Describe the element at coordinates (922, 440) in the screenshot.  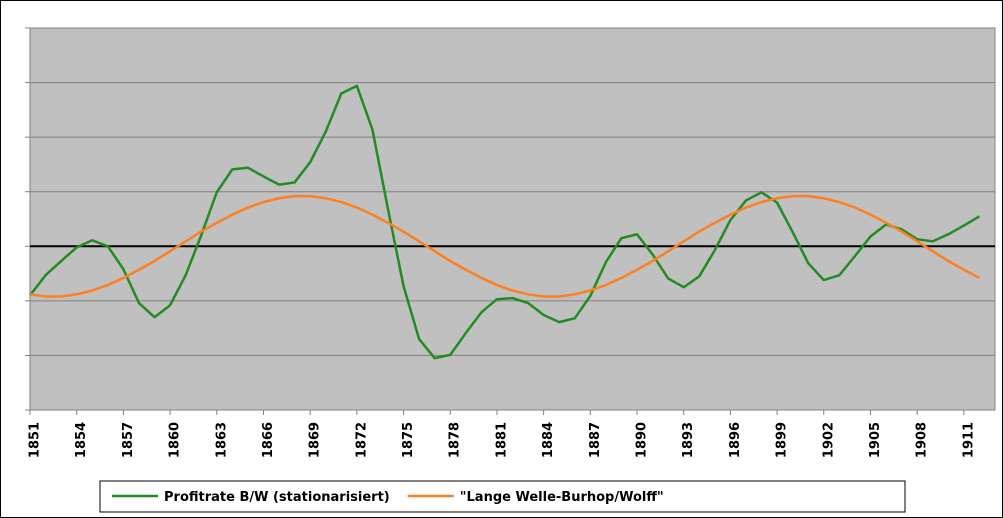
I see `x-tick-label: 1908` at that location.